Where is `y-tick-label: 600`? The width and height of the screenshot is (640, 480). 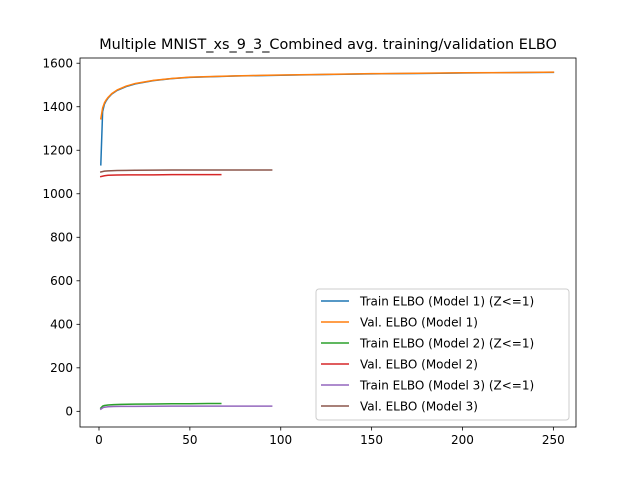 y-tick-label: 600 is located at coordinates (61, 281).